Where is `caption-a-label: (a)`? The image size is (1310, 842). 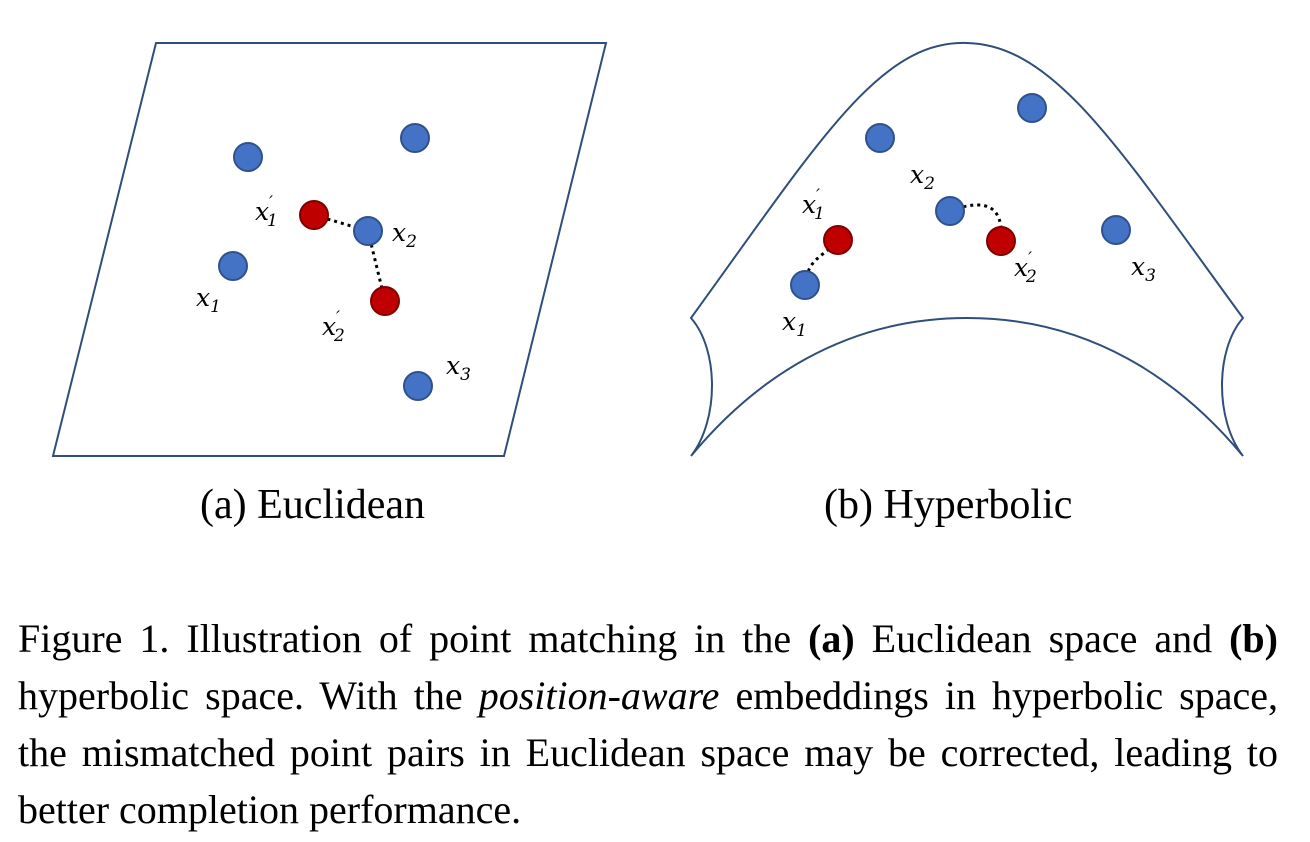
caption-a-label: (a) is located at coordinates (831, 638).